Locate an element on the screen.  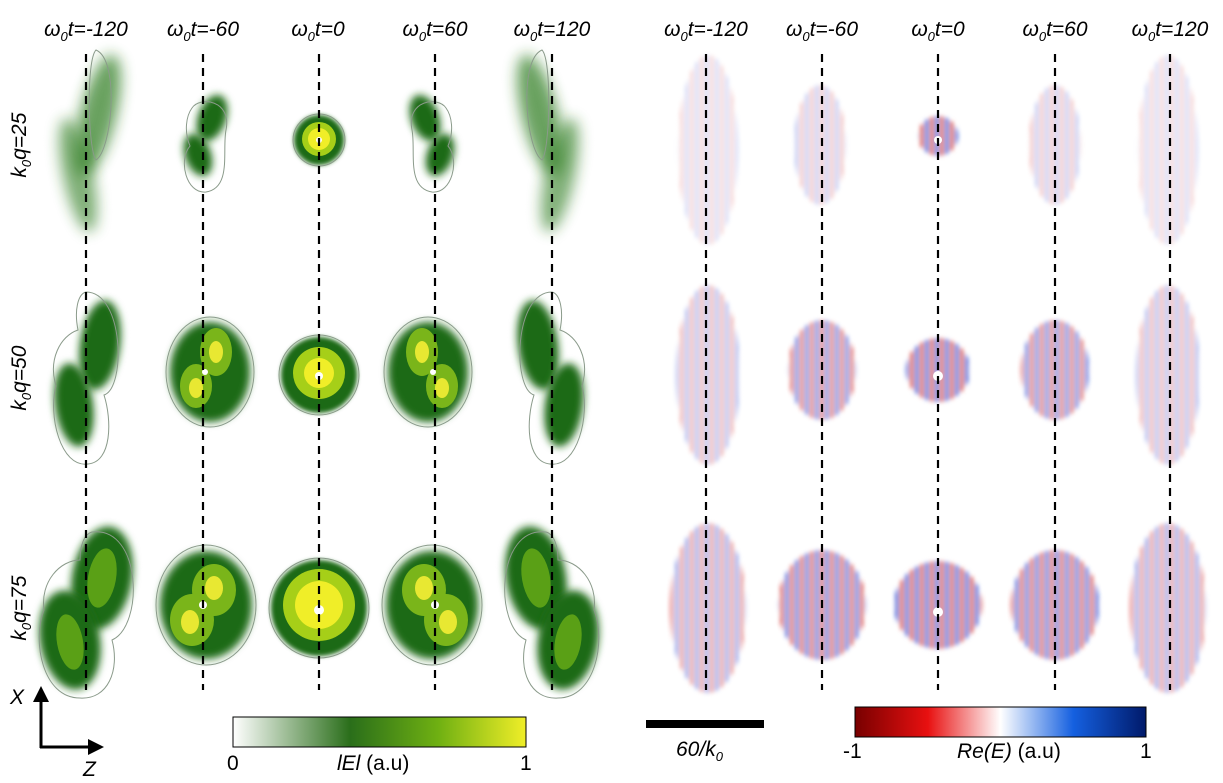
intensity-map-r1-c2 is located at coordinates (205, 143).